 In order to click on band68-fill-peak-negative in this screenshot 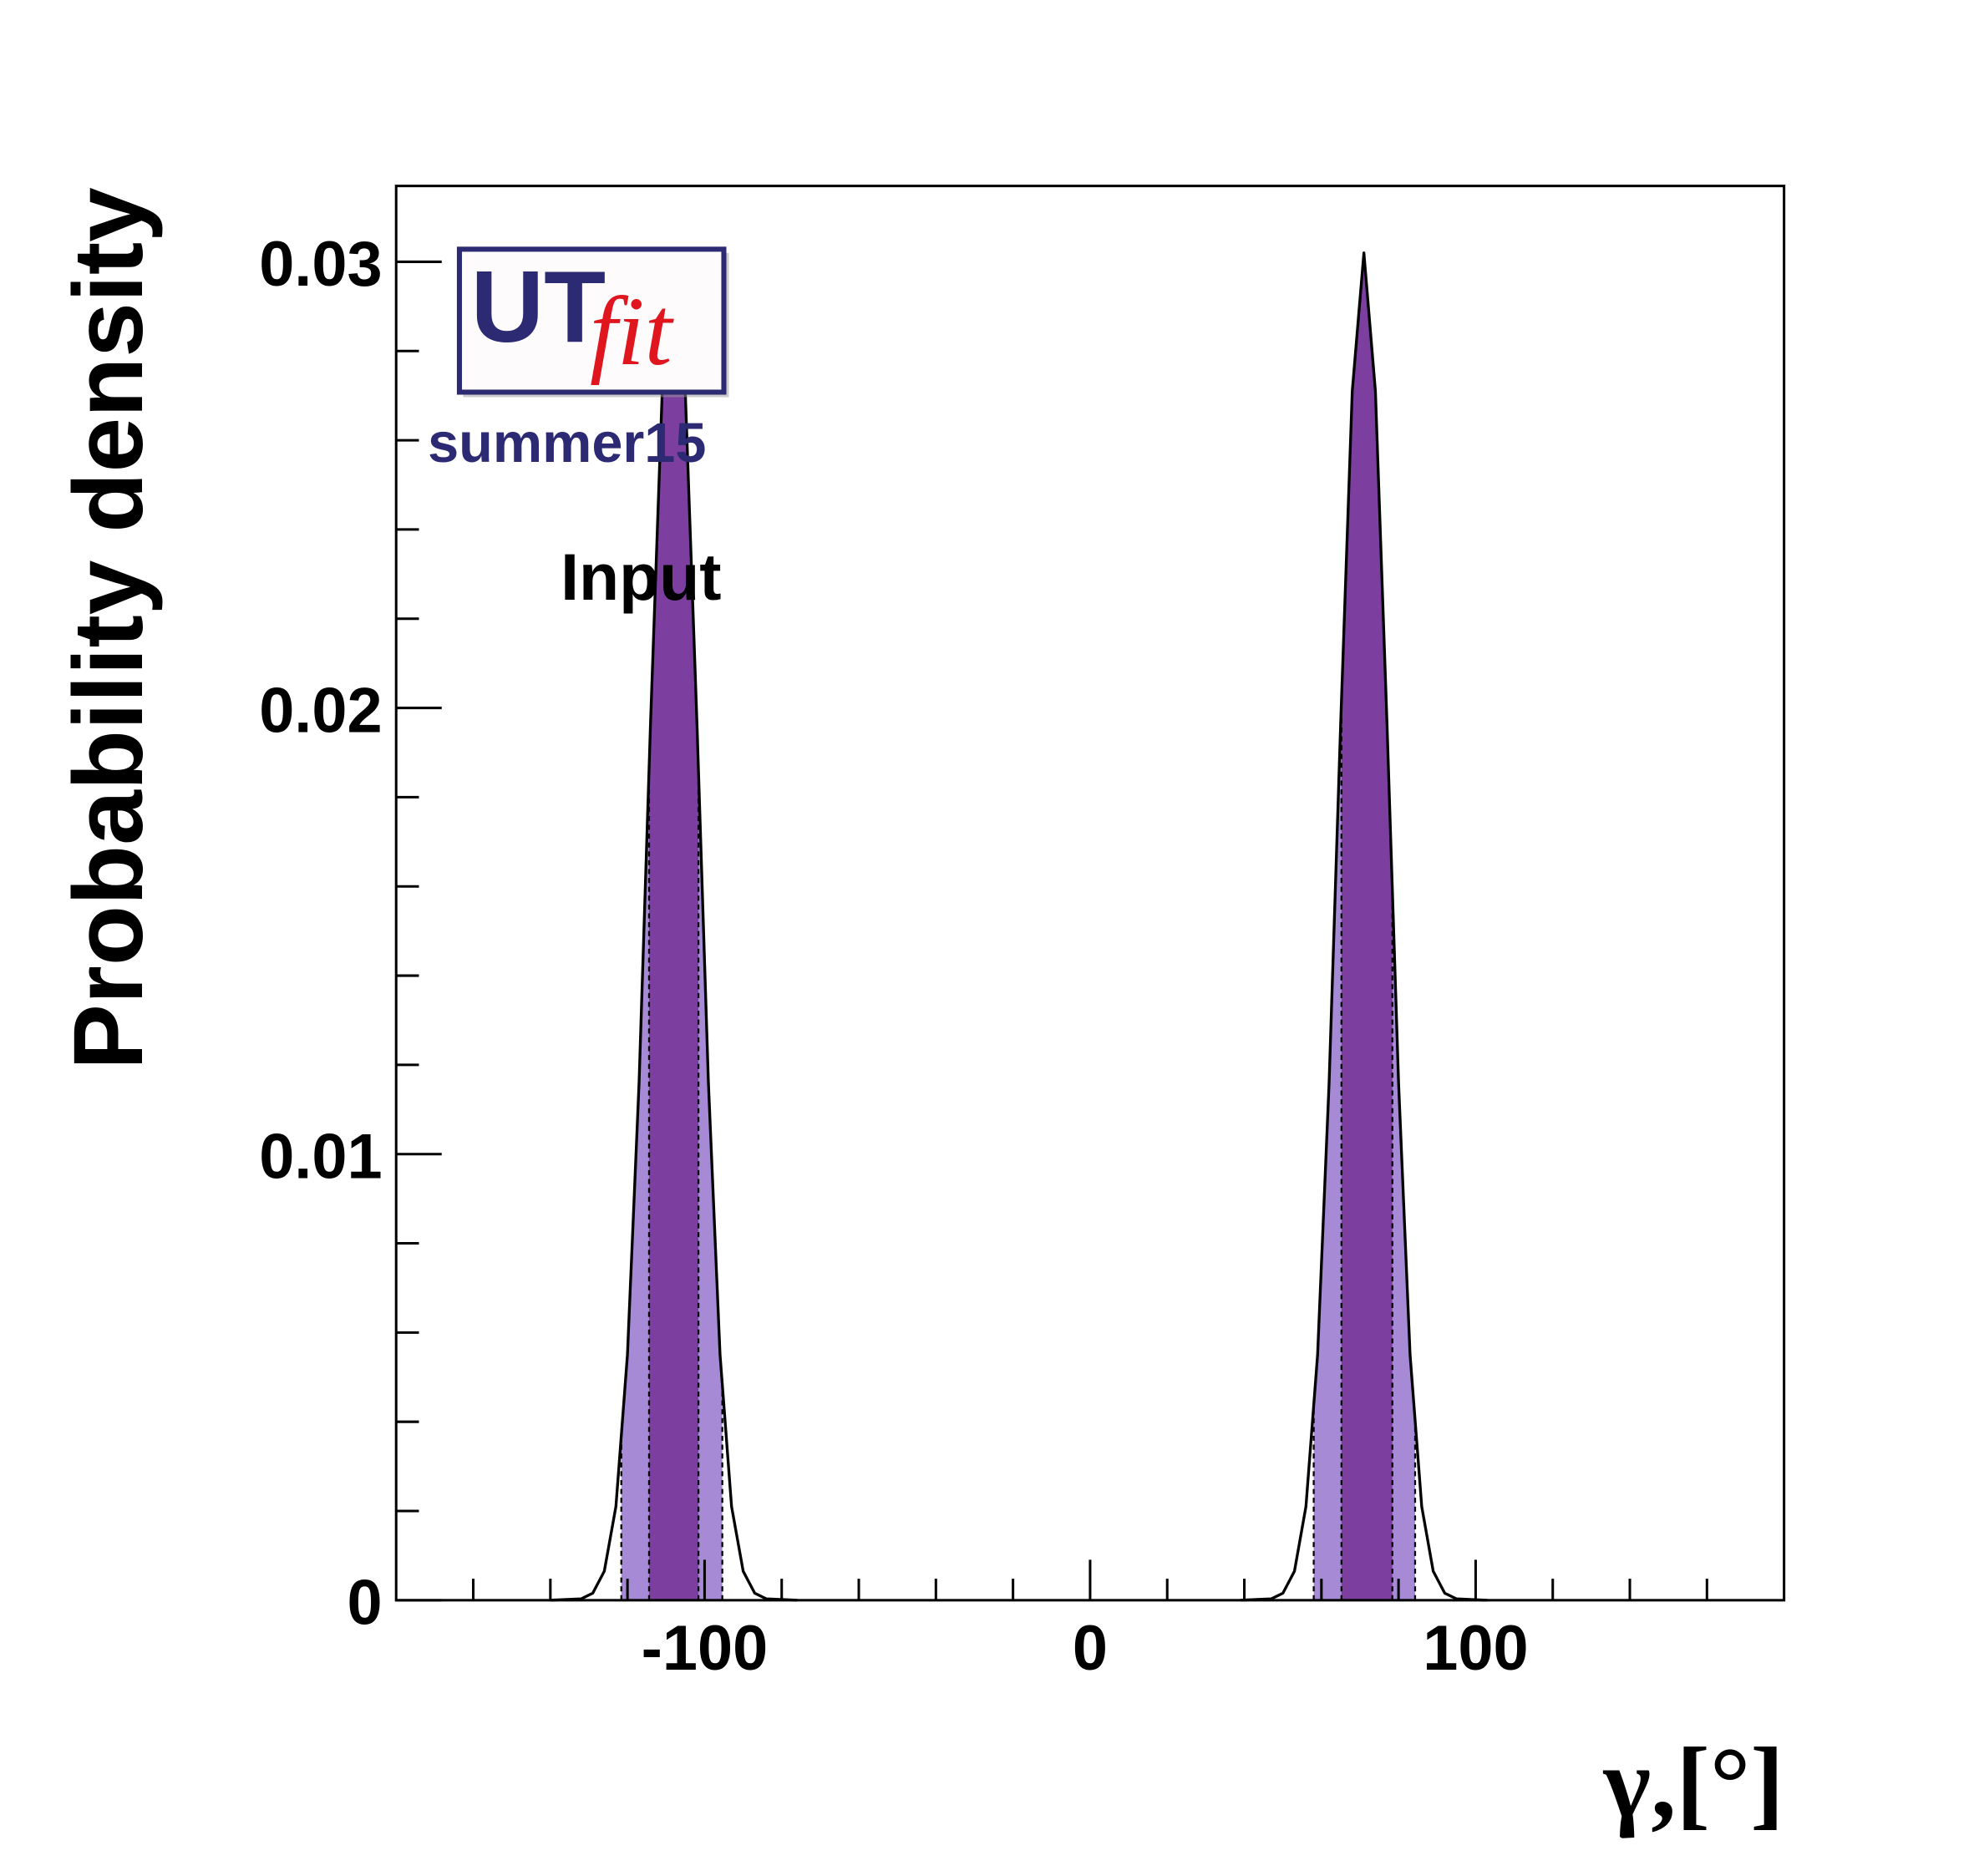, I will do `click(673, 931)`.